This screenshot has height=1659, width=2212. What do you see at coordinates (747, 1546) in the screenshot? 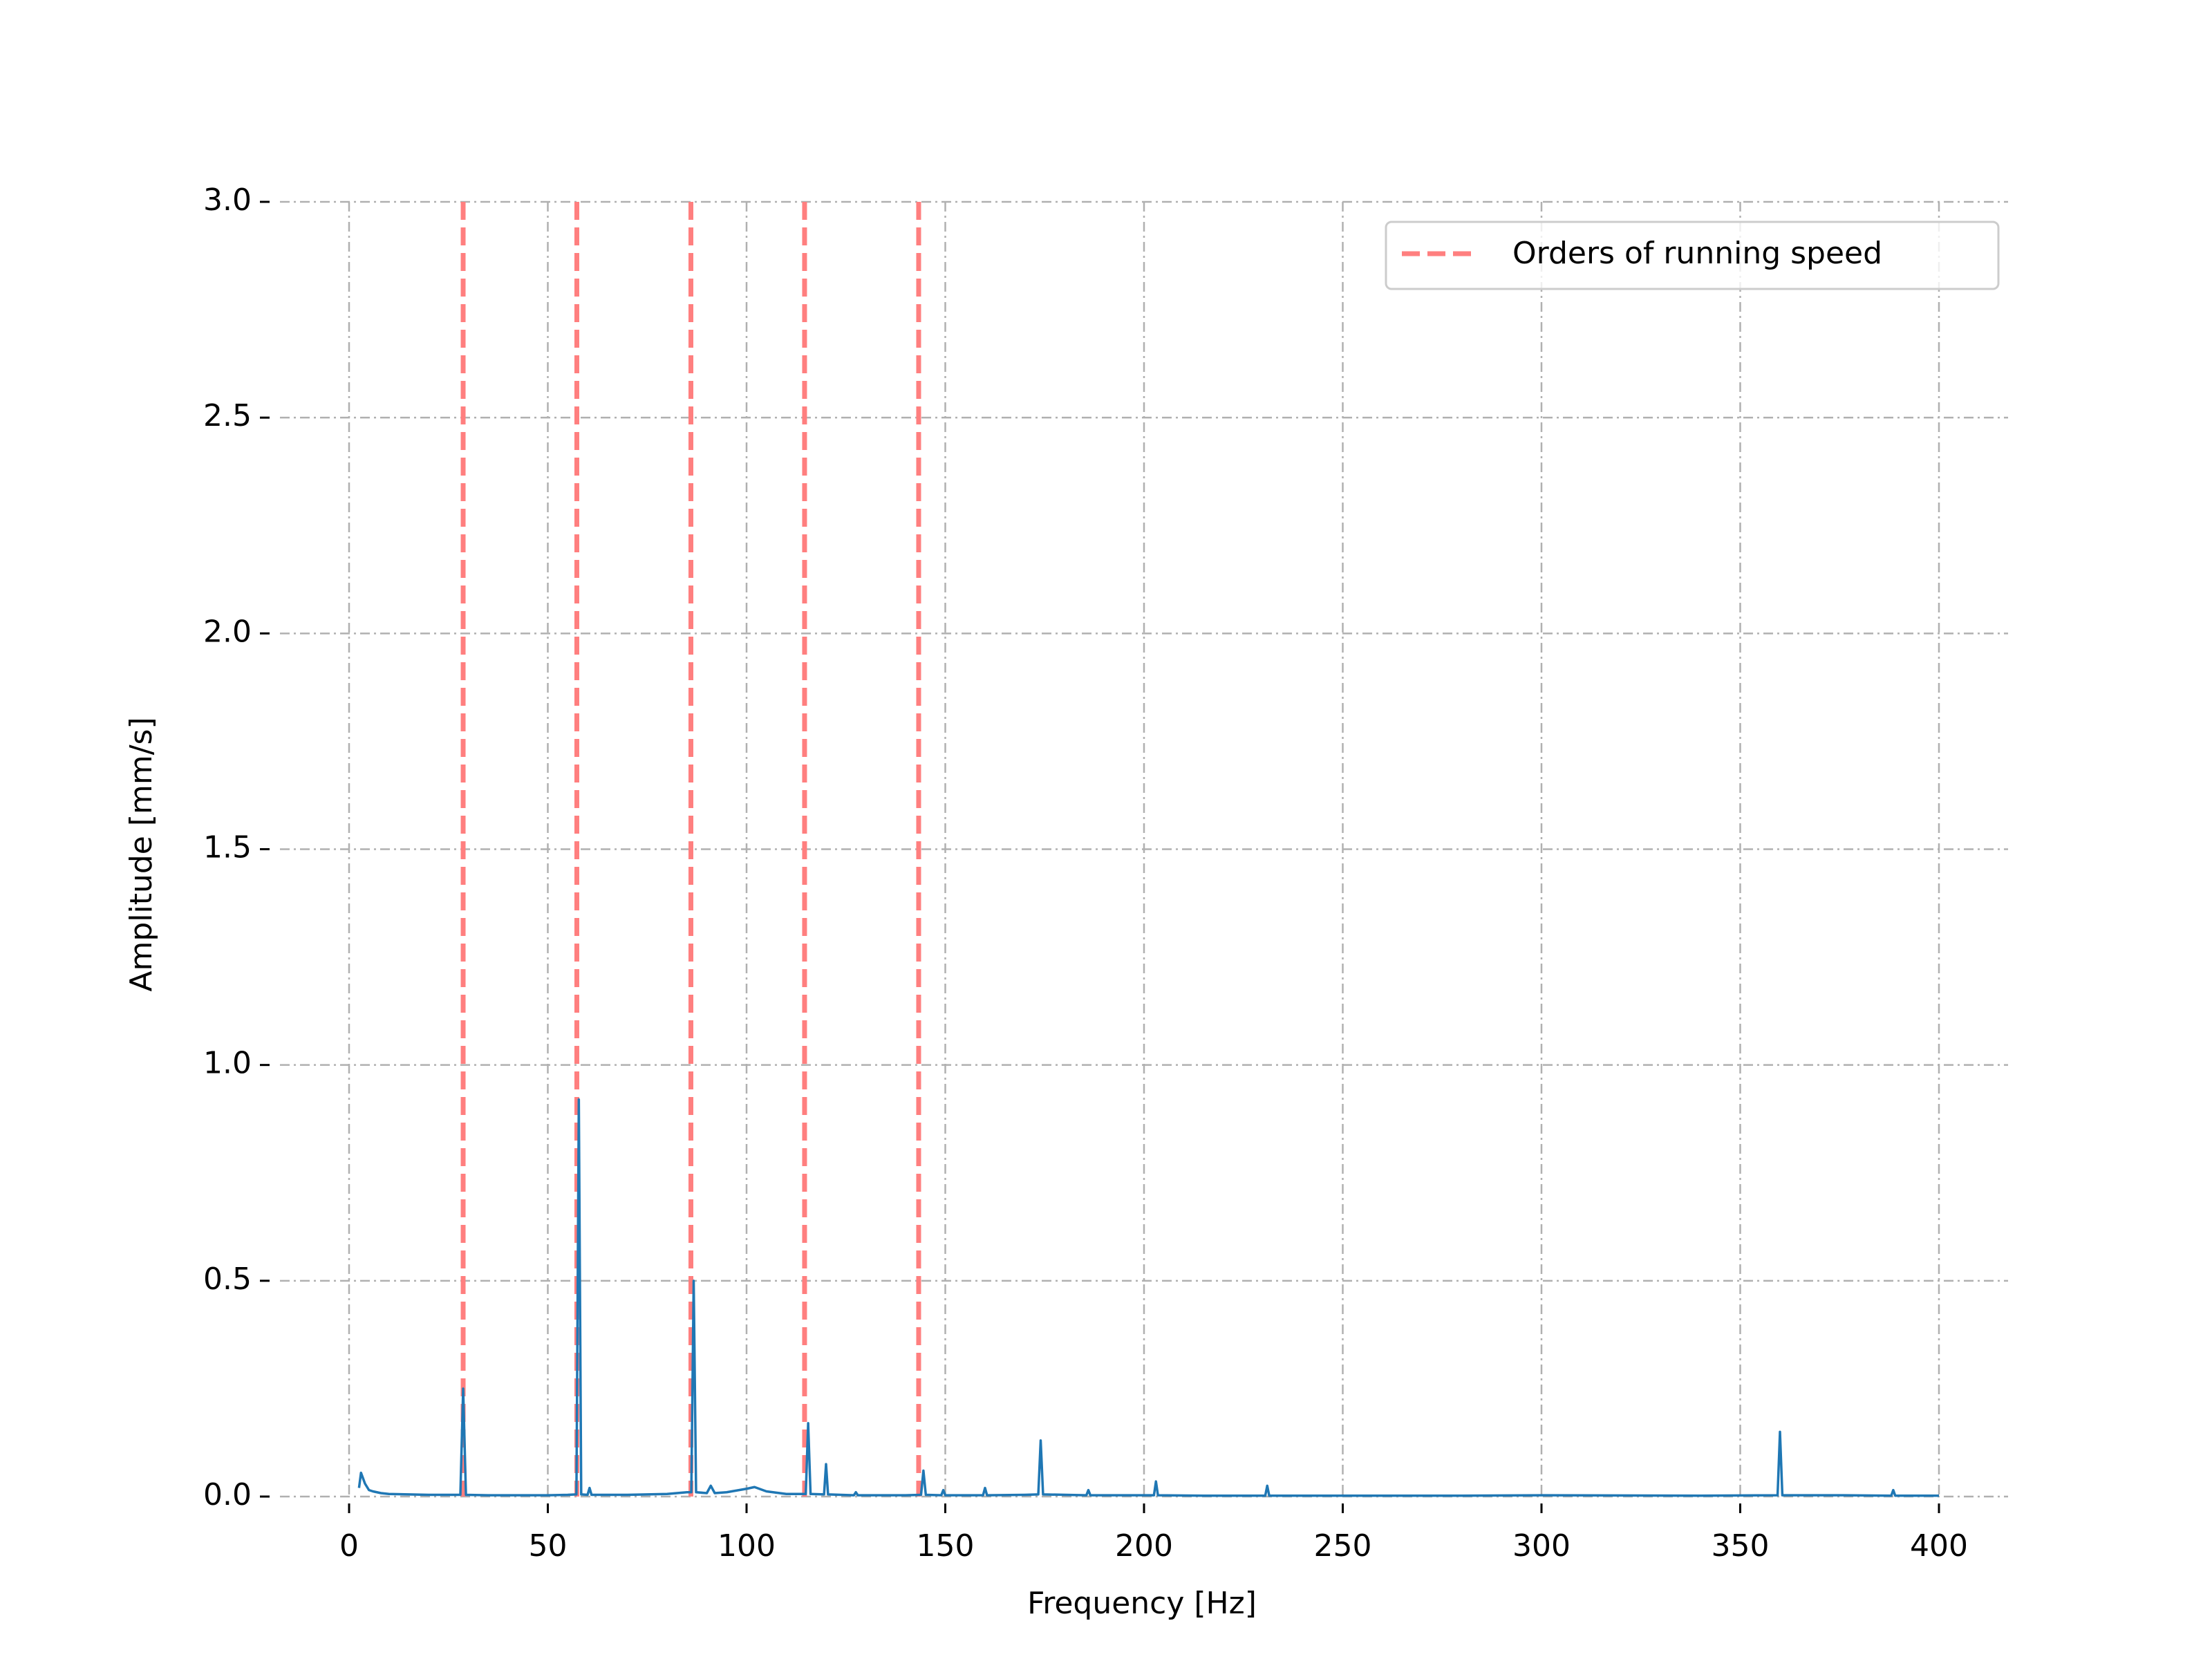
I see `x-tick-label: 100` at bounding box center [747, 1546].